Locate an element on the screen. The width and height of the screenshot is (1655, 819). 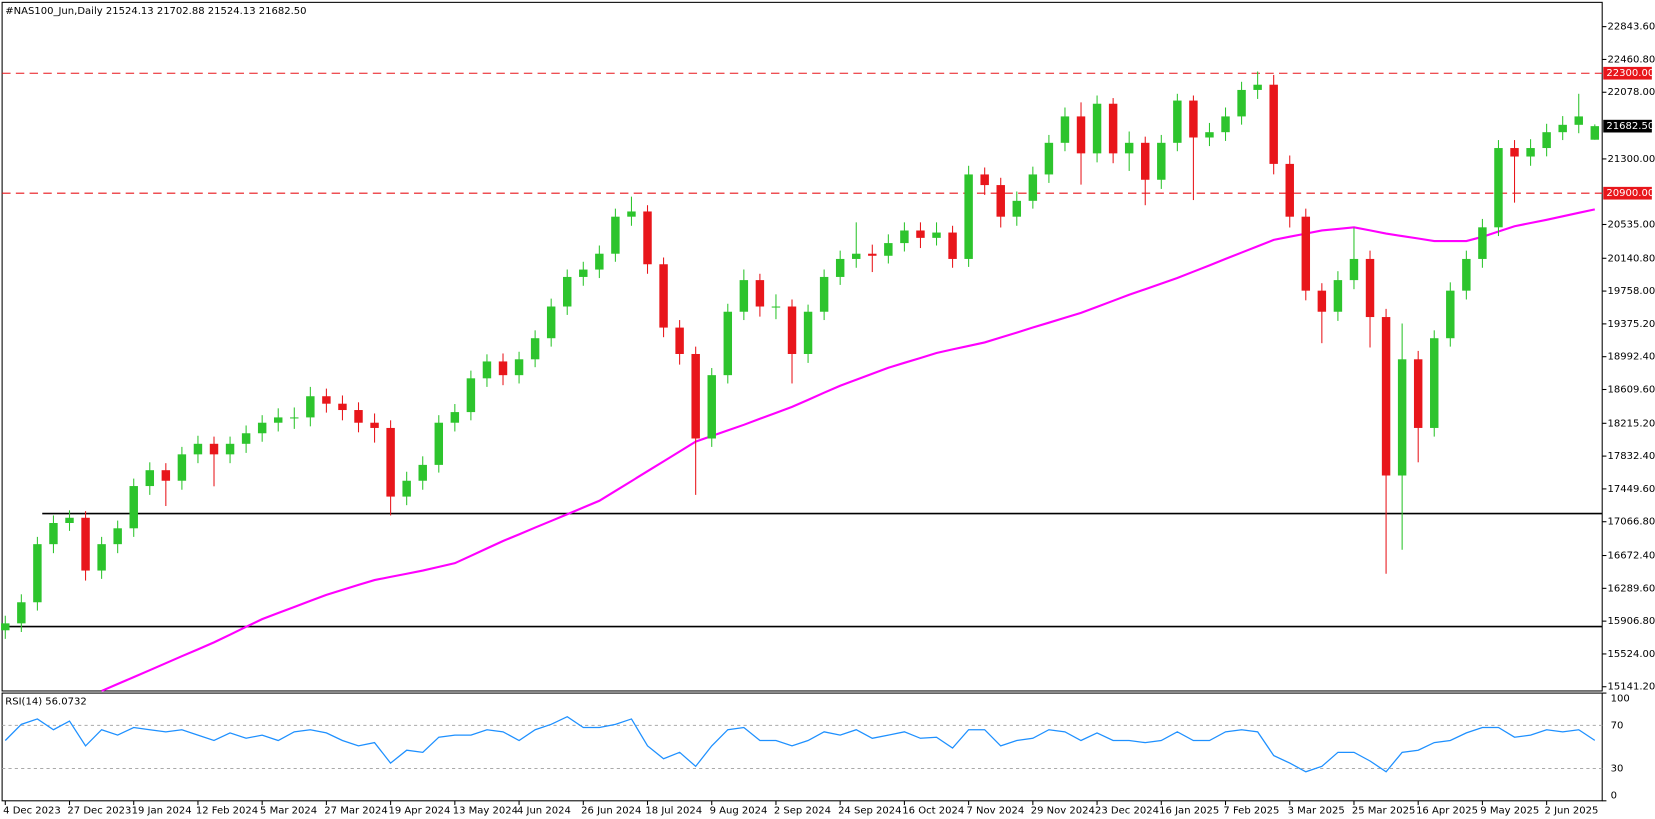
x-tick-label: 25 Mar 2025 is located at coordinates (1384, 810).